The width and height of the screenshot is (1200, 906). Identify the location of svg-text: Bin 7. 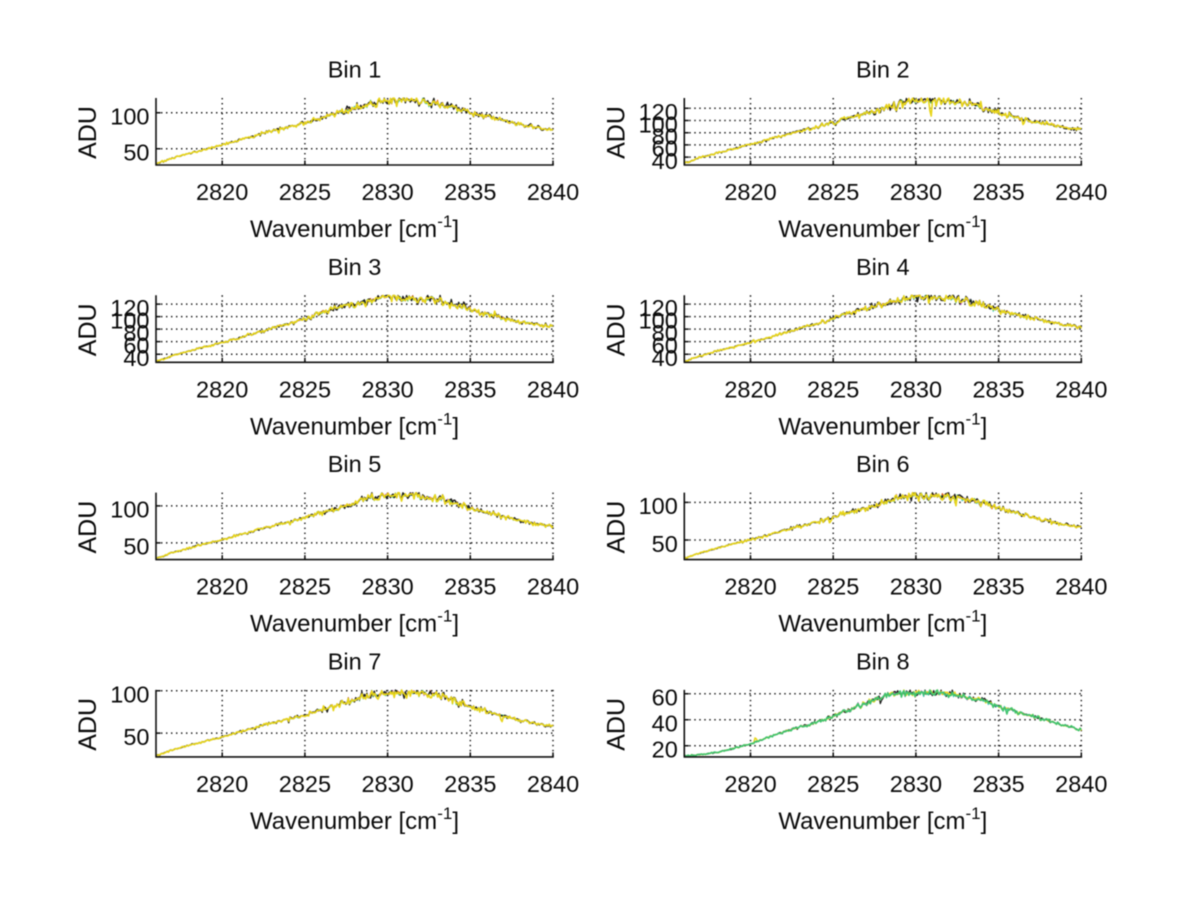
(355, 662).